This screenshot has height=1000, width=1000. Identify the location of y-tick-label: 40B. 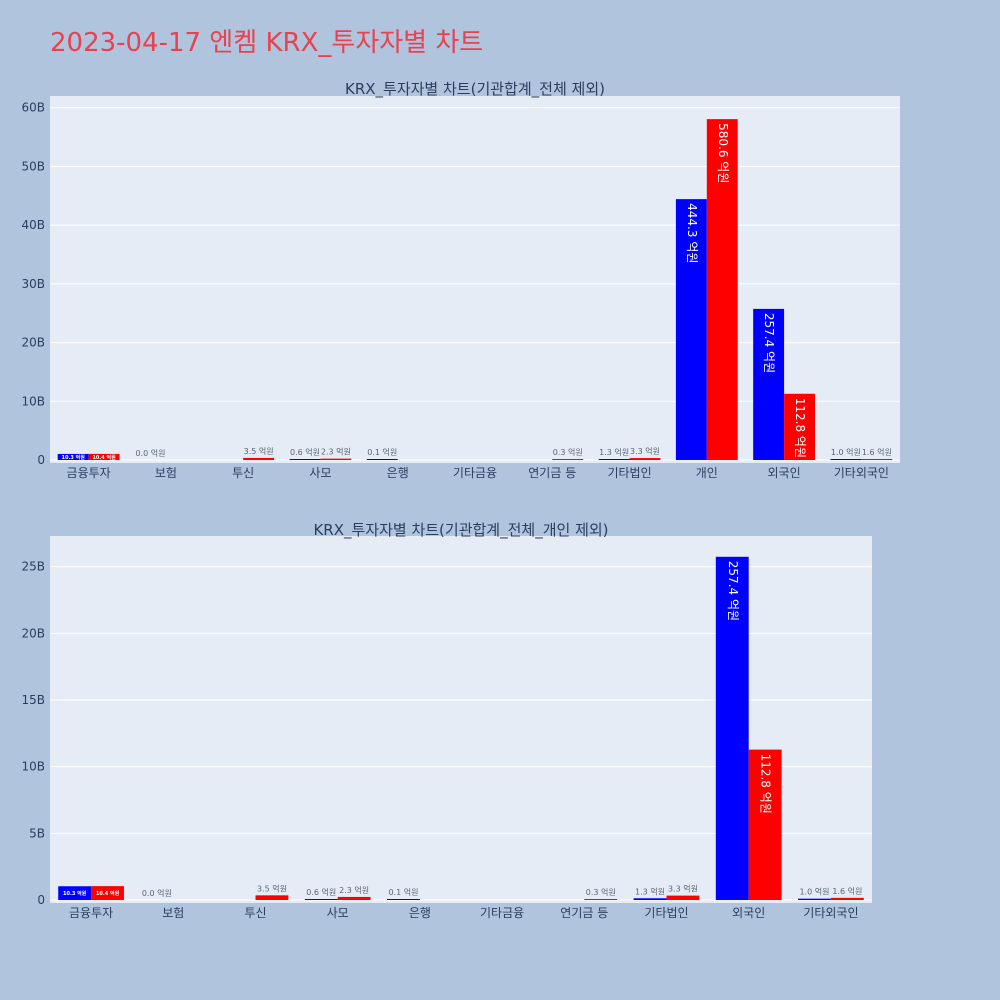
(33, 225).